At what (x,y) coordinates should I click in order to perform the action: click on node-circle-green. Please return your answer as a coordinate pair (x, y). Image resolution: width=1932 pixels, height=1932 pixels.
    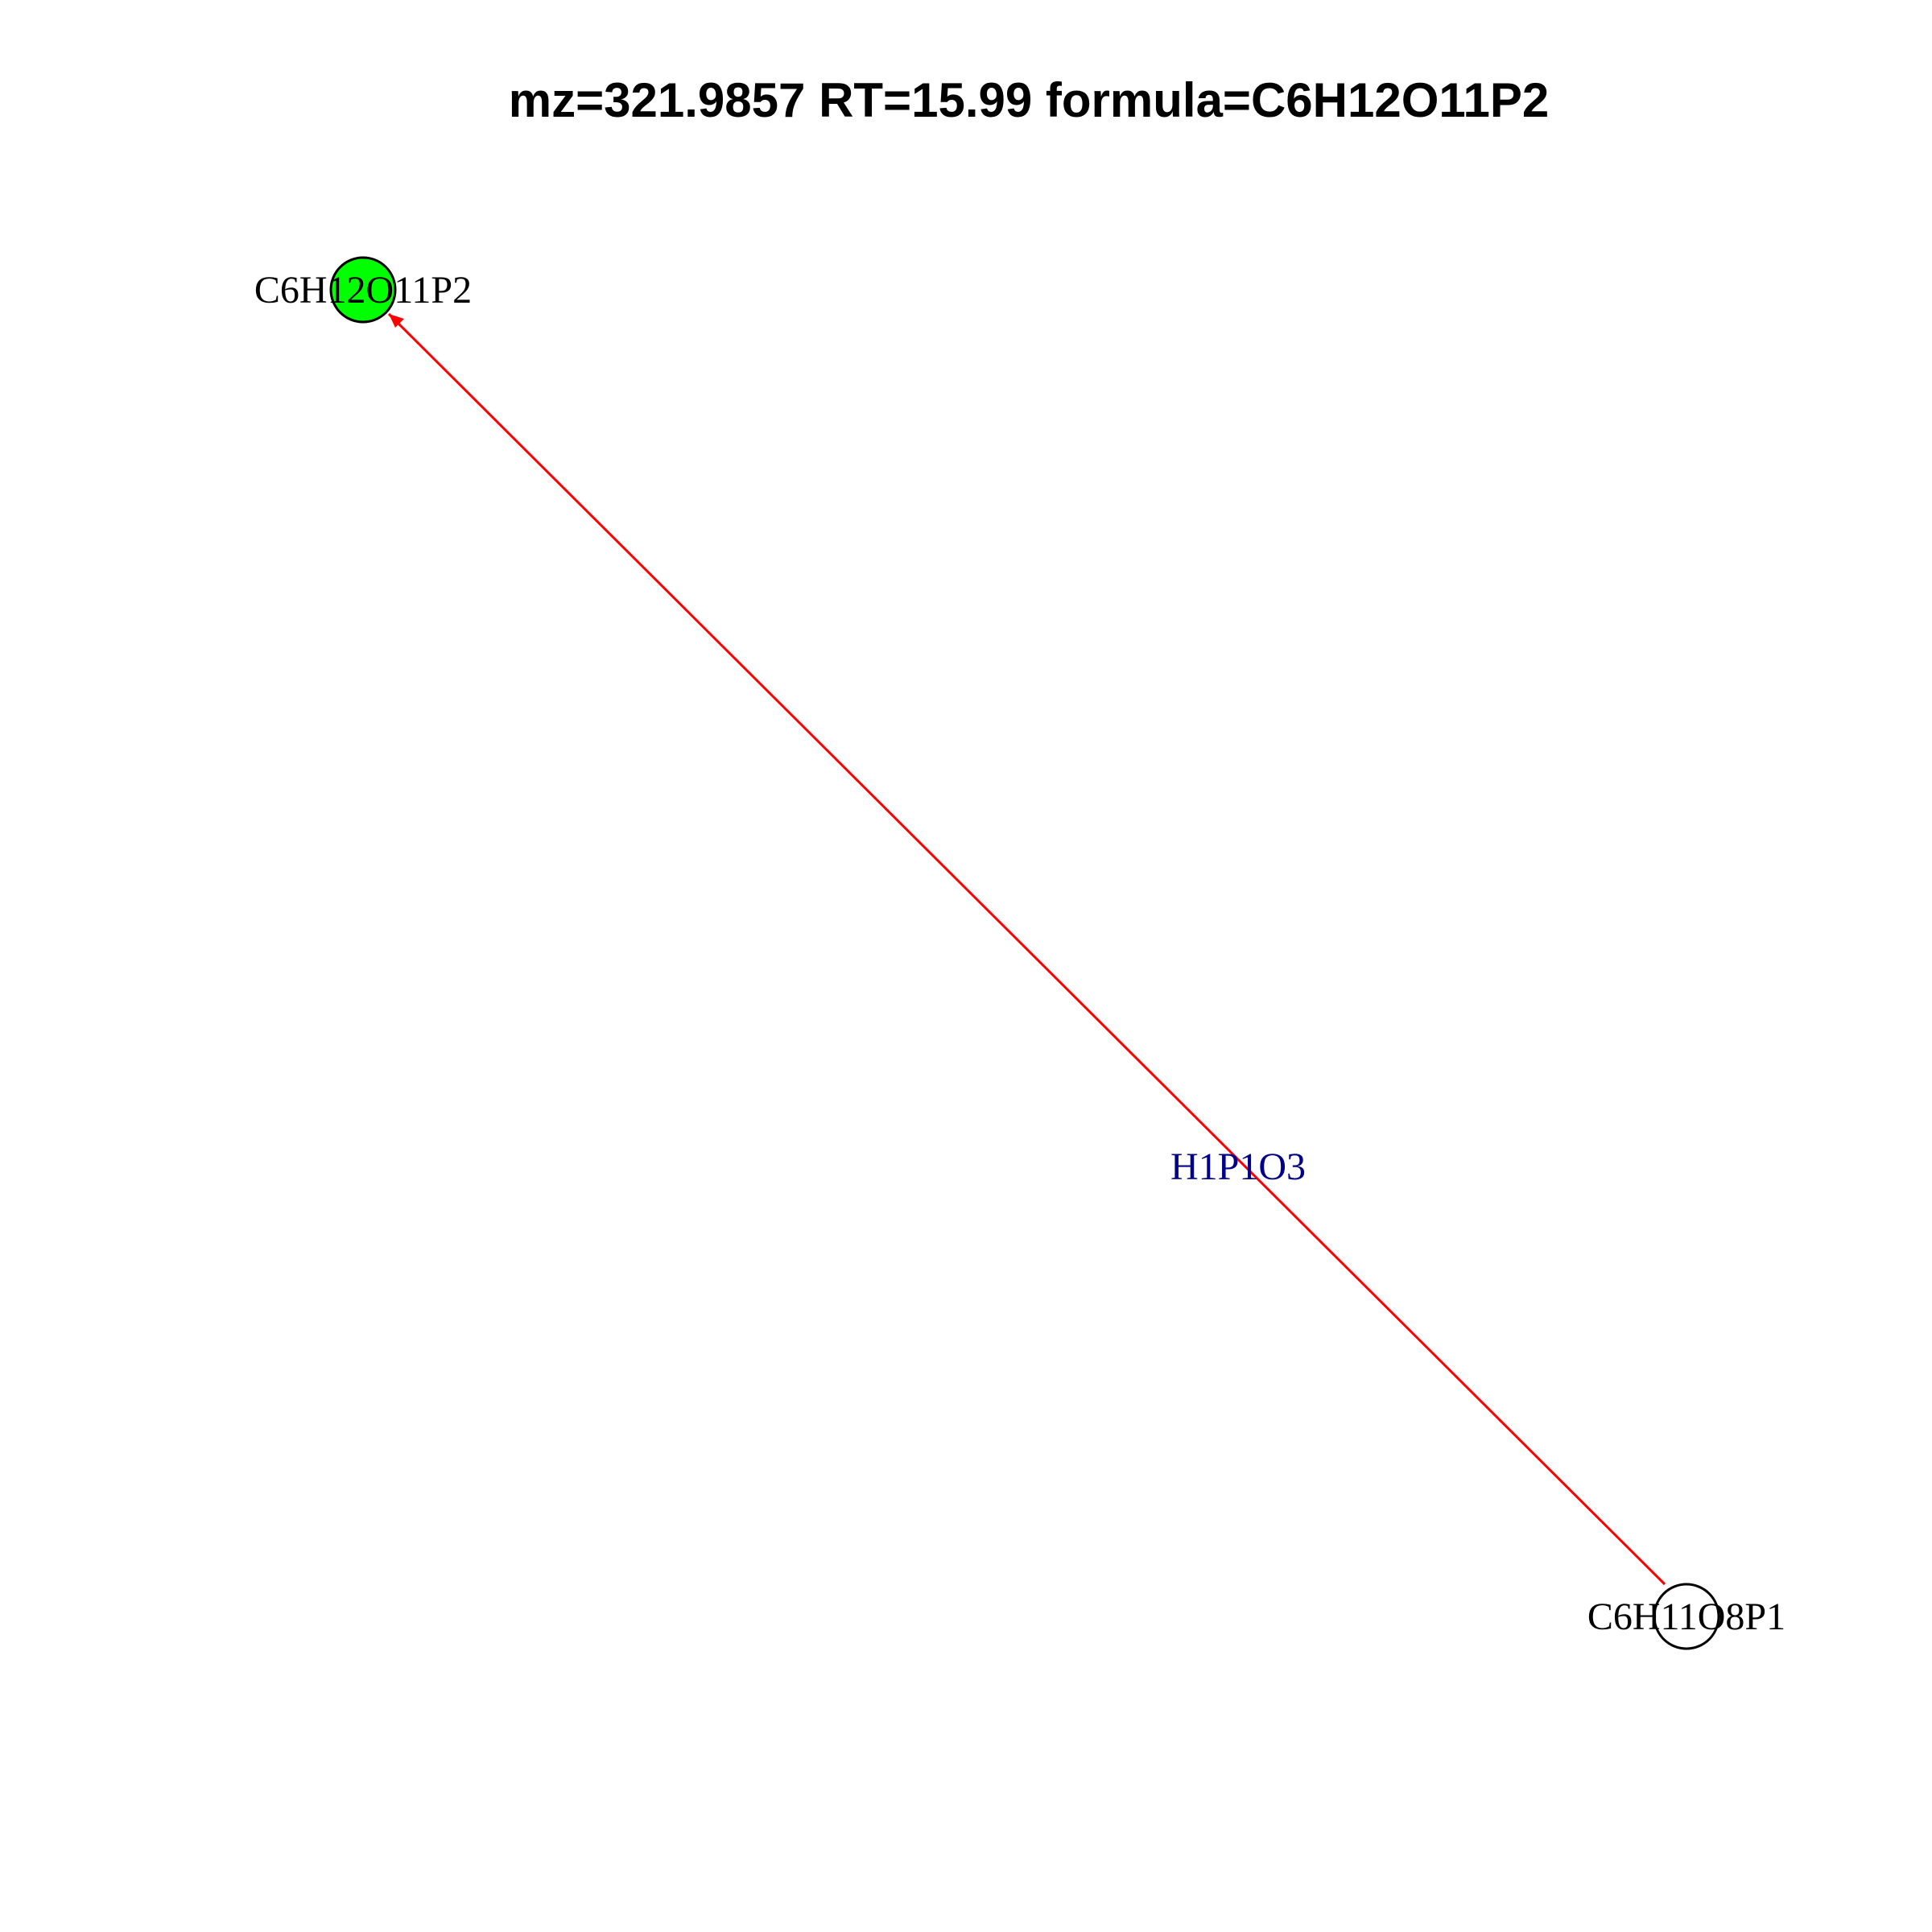
    Looking at the image, I should click on (363, 290).